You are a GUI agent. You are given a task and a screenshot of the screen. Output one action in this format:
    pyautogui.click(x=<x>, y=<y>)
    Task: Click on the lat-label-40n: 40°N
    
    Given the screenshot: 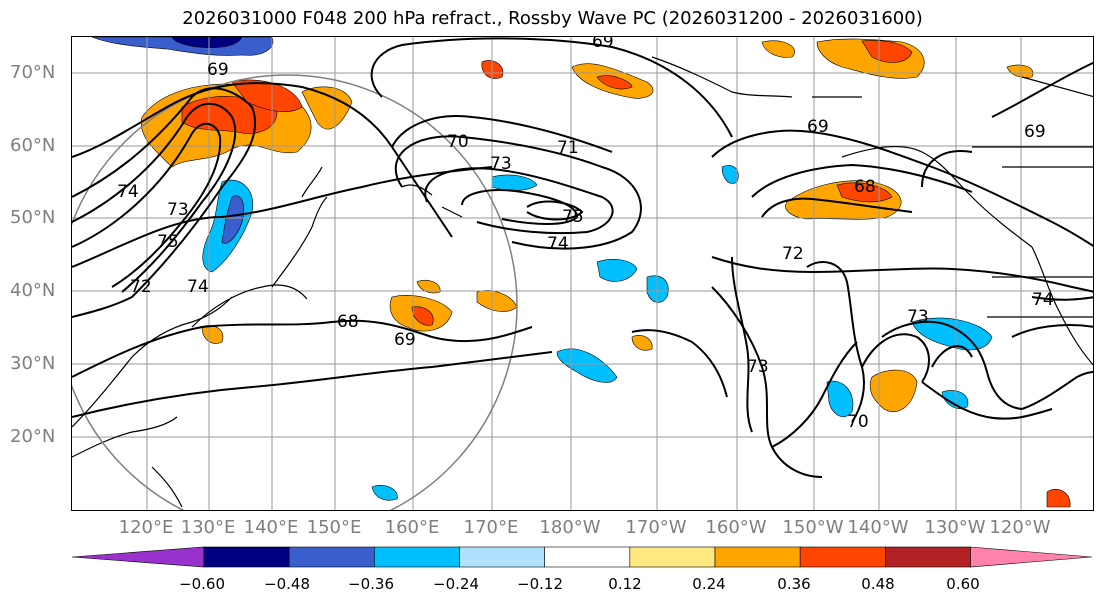 What is the action you would take?
    pyautogui.click(x=33, y=290)
    